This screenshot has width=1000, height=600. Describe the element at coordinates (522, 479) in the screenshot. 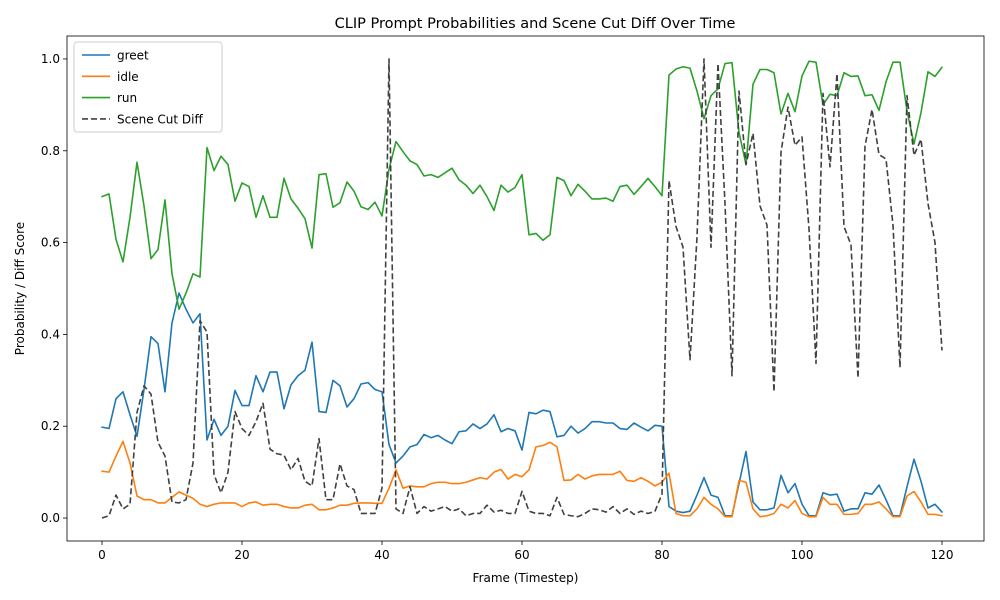

I see `series-line-idle` at that location.